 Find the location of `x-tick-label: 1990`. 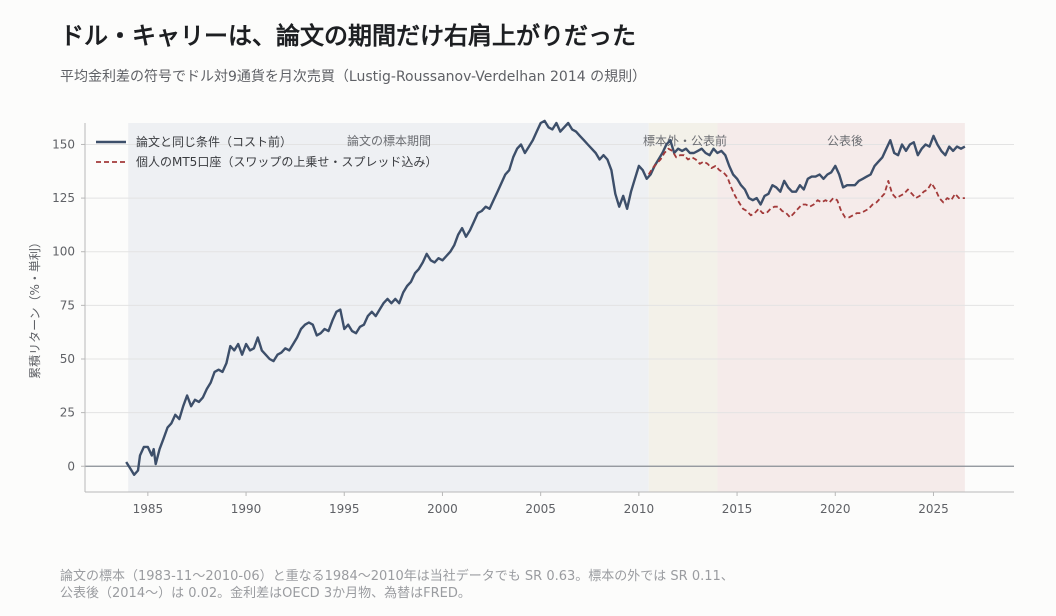

x-tick-label: 1990 is located at coordinates (246, 509).